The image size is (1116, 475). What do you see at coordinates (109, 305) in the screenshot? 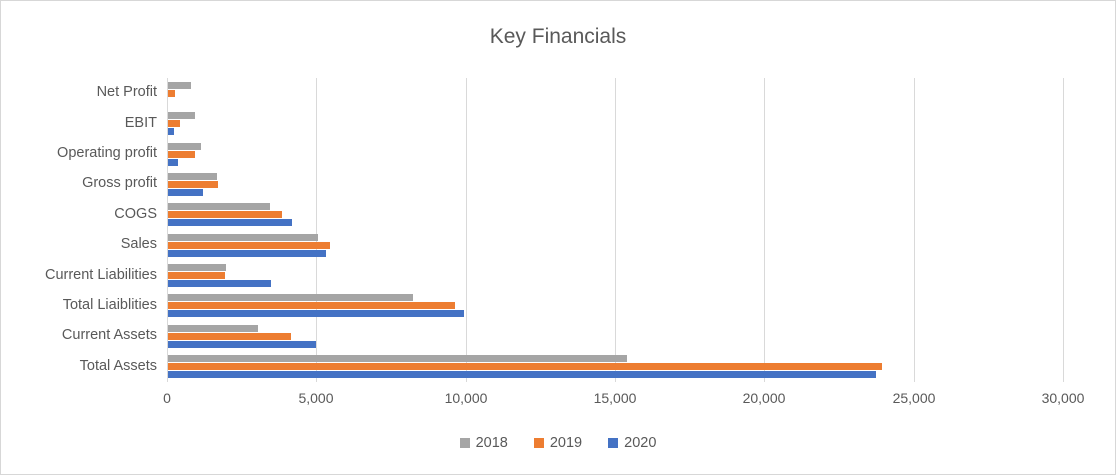
I see `y-category-label-total-liaiblities: Total Liaiblities` at bounding box center [109, 305].